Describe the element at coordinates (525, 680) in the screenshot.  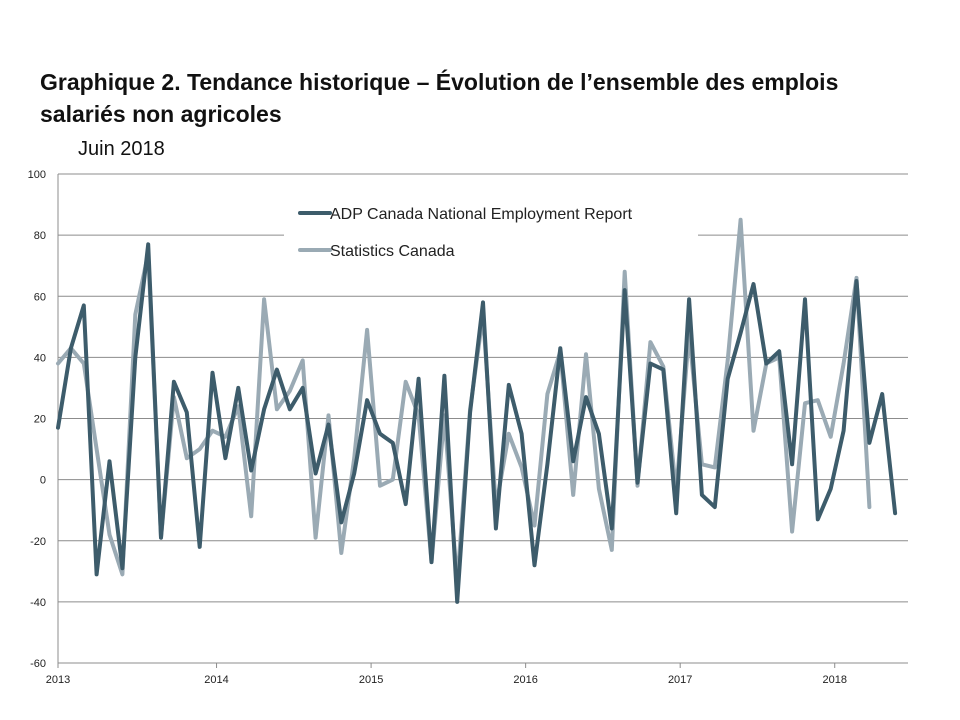
I see `x-tick-label: 2016` at that location.